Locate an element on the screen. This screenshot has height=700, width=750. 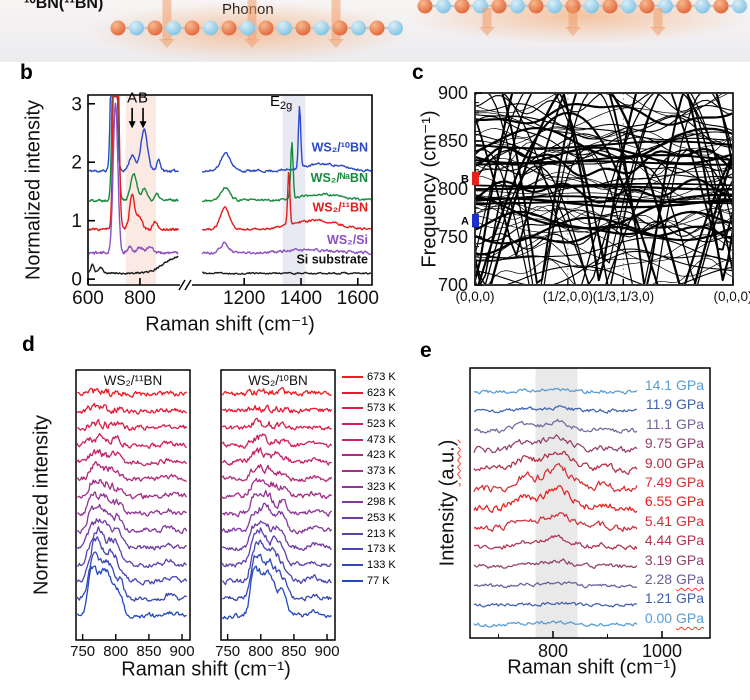
peak-annotation: B is located at coordinates (143, 98).